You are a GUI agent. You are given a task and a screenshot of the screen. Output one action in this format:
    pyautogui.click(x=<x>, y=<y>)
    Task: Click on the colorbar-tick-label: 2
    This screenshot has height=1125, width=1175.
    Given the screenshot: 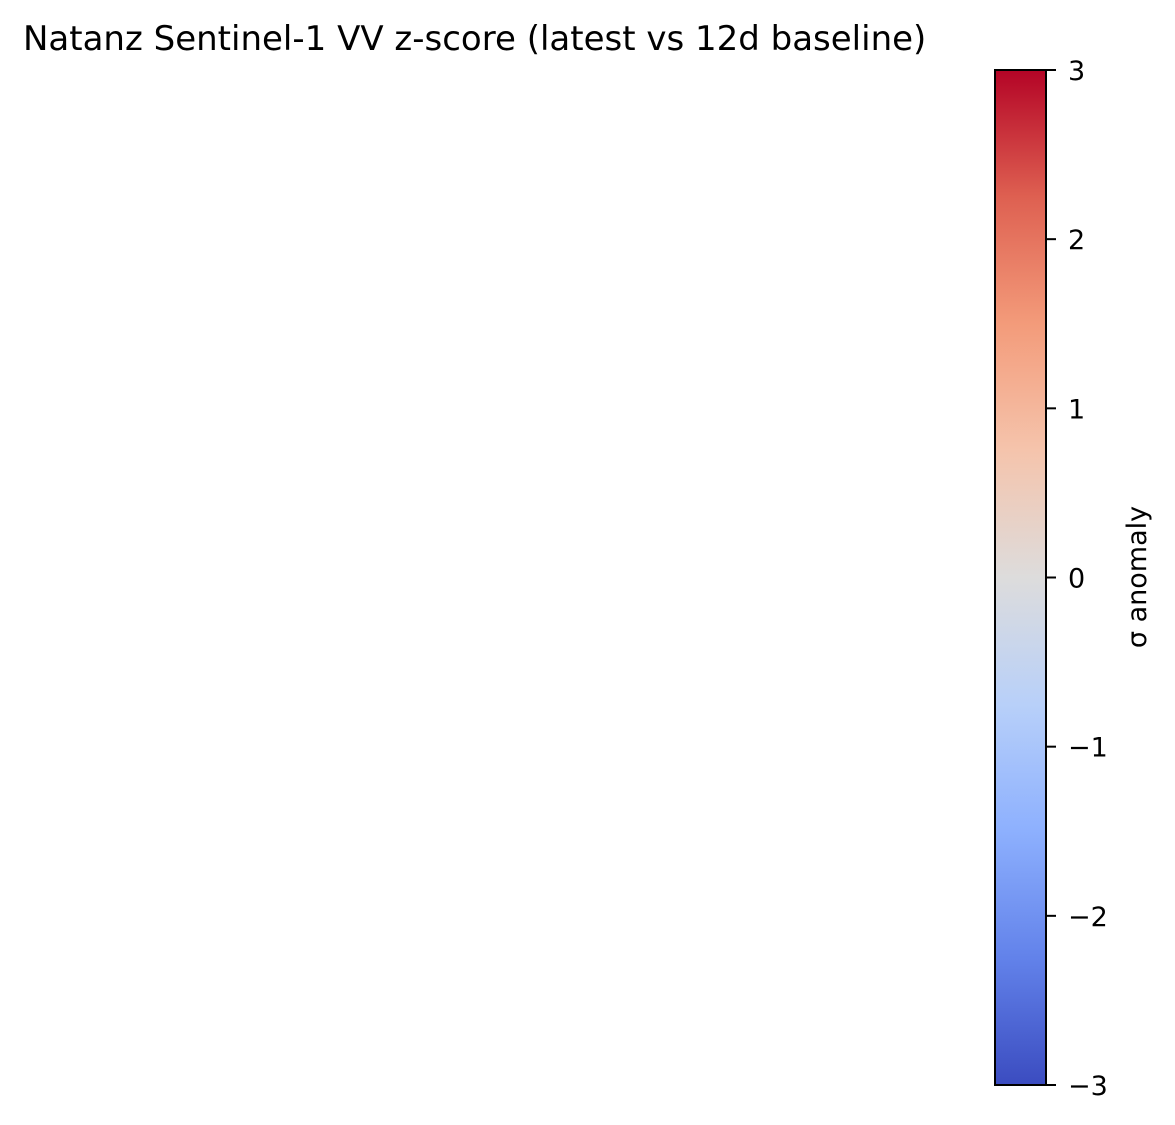 What is the action you would take?
    pyautogui.click(x=1076, y=240)
    